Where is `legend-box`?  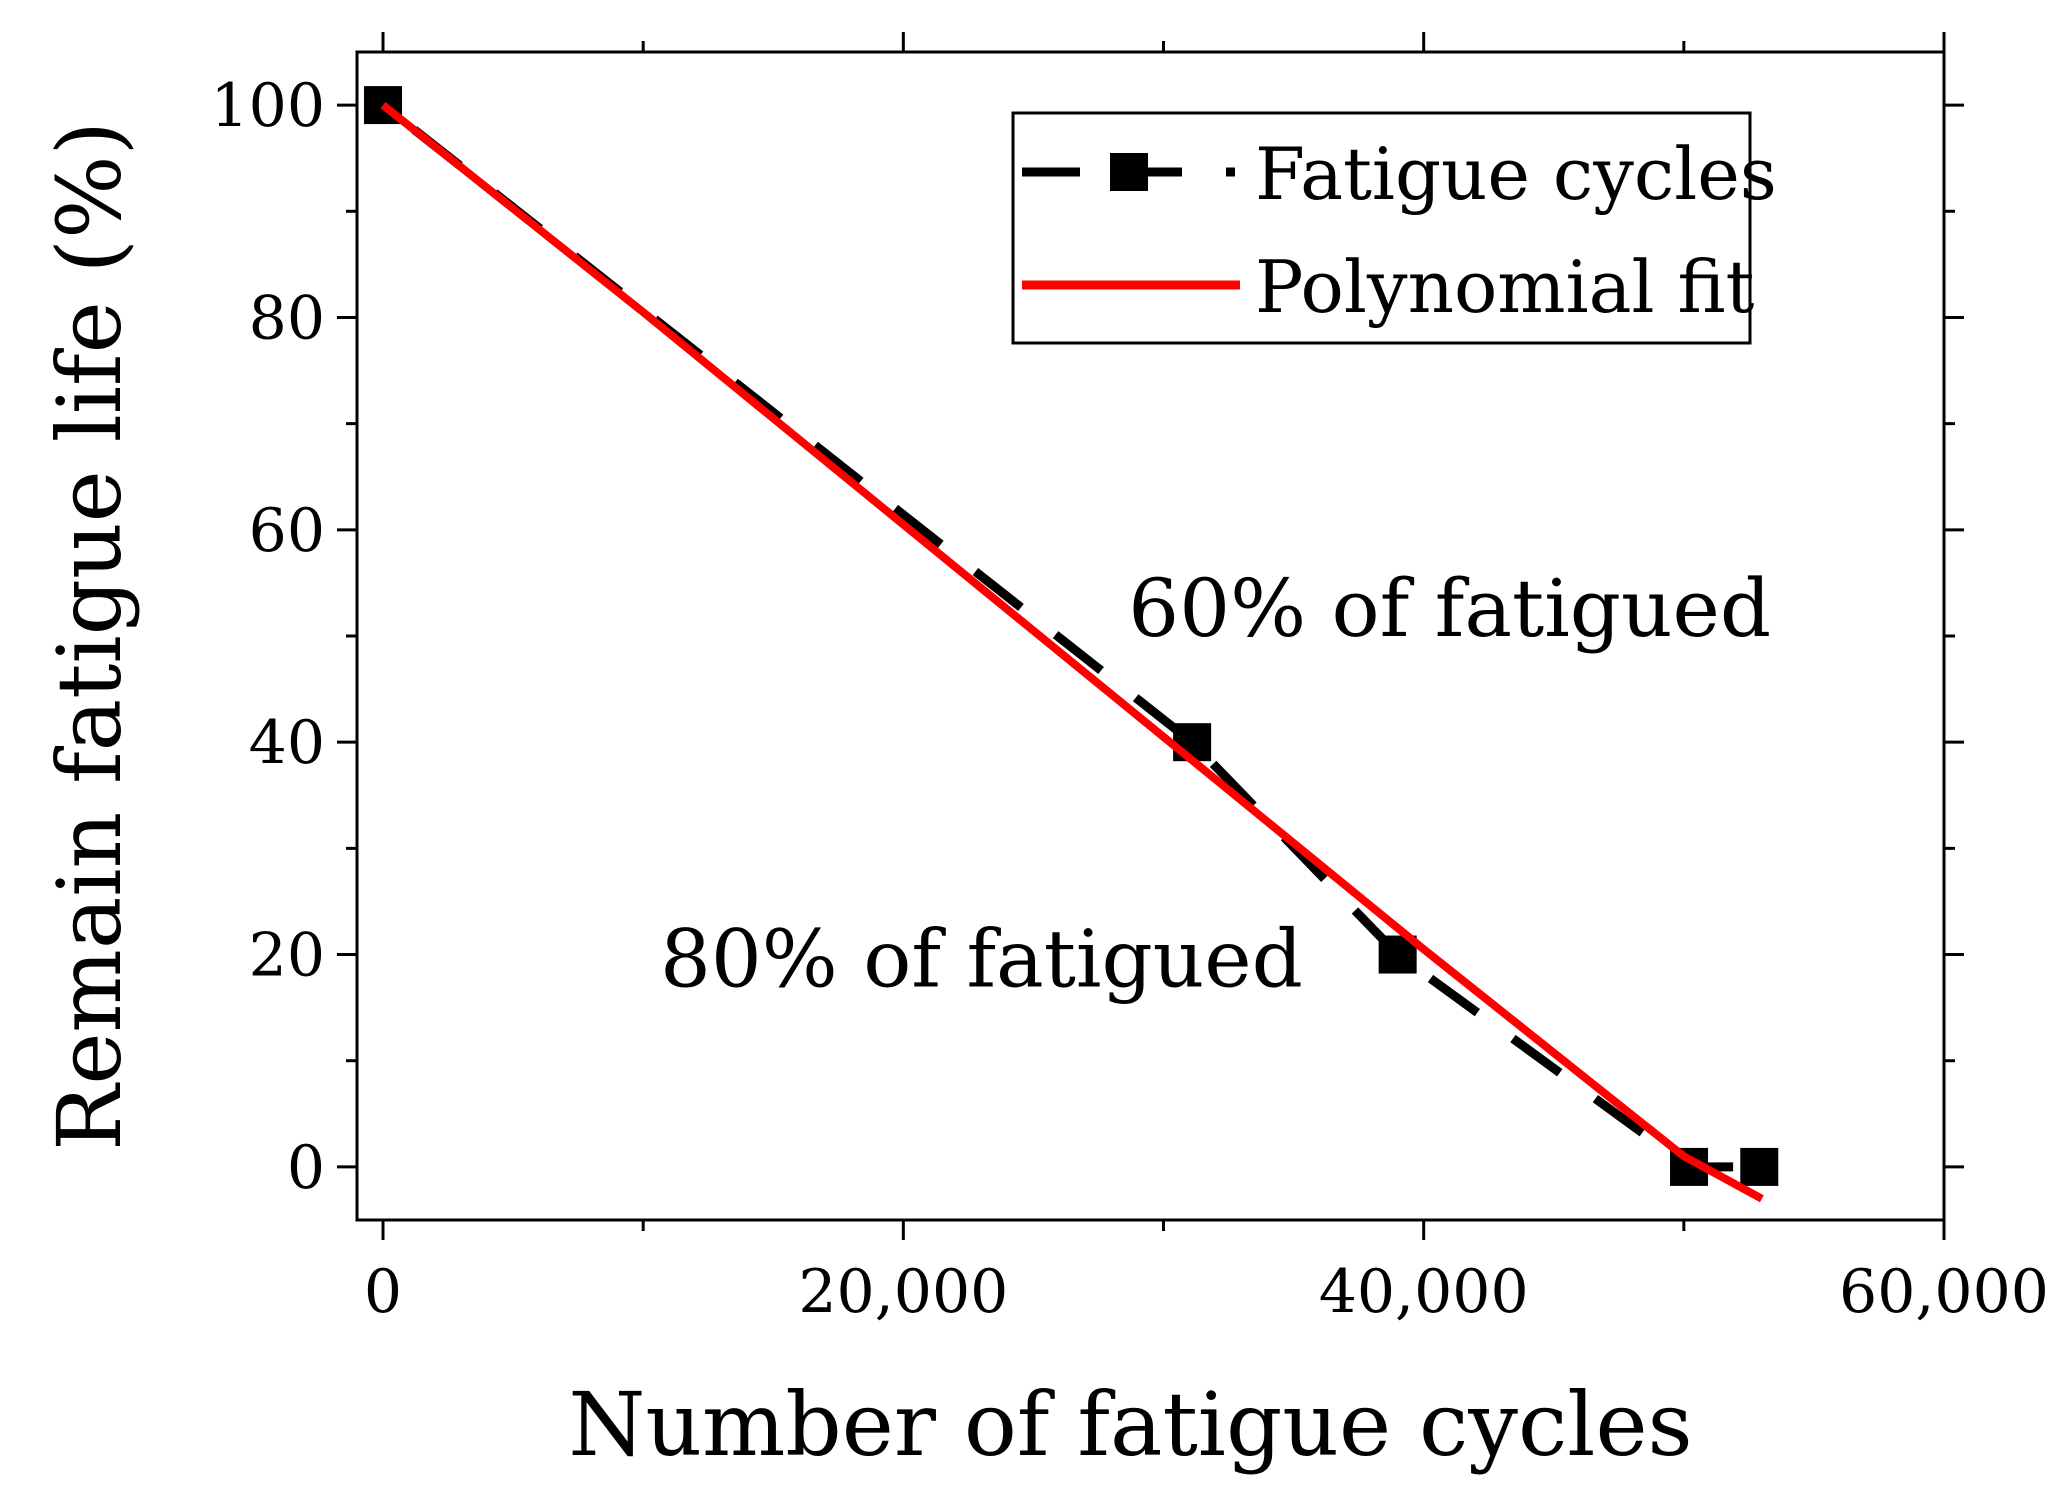 legend-box is located at coordinates (1381, 228).